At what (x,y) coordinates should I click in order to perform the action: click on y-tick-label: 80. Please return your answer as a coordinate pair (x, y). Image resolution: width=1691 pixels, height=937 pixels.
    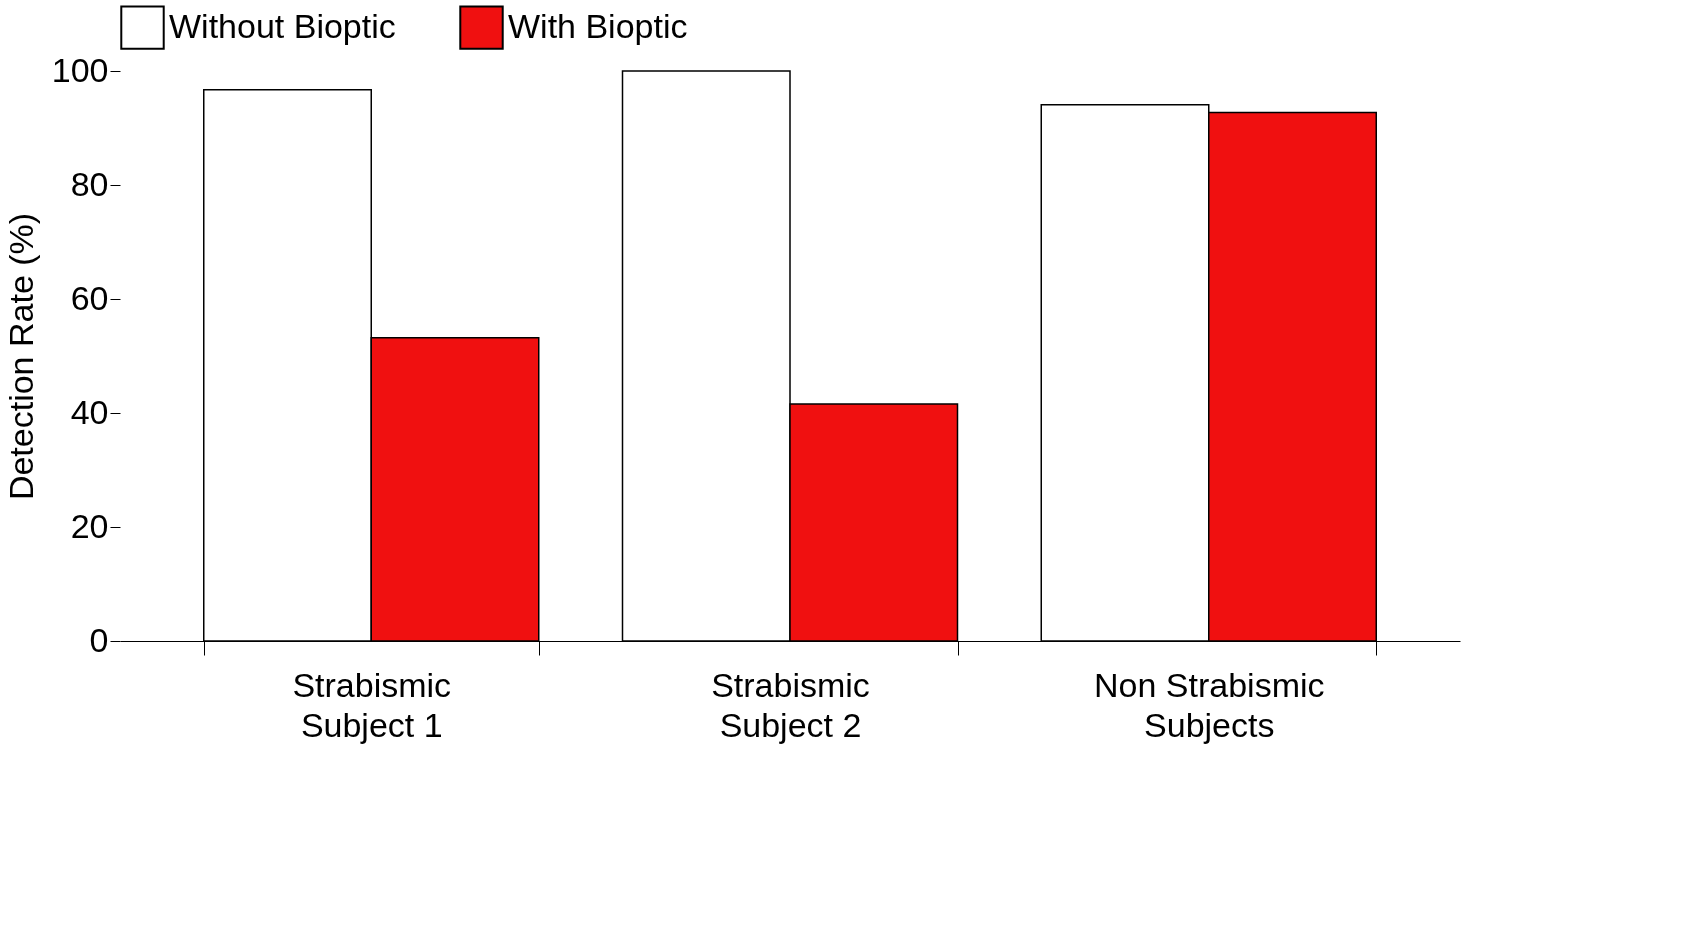
    Looking at the image, I should click on (89, 183).